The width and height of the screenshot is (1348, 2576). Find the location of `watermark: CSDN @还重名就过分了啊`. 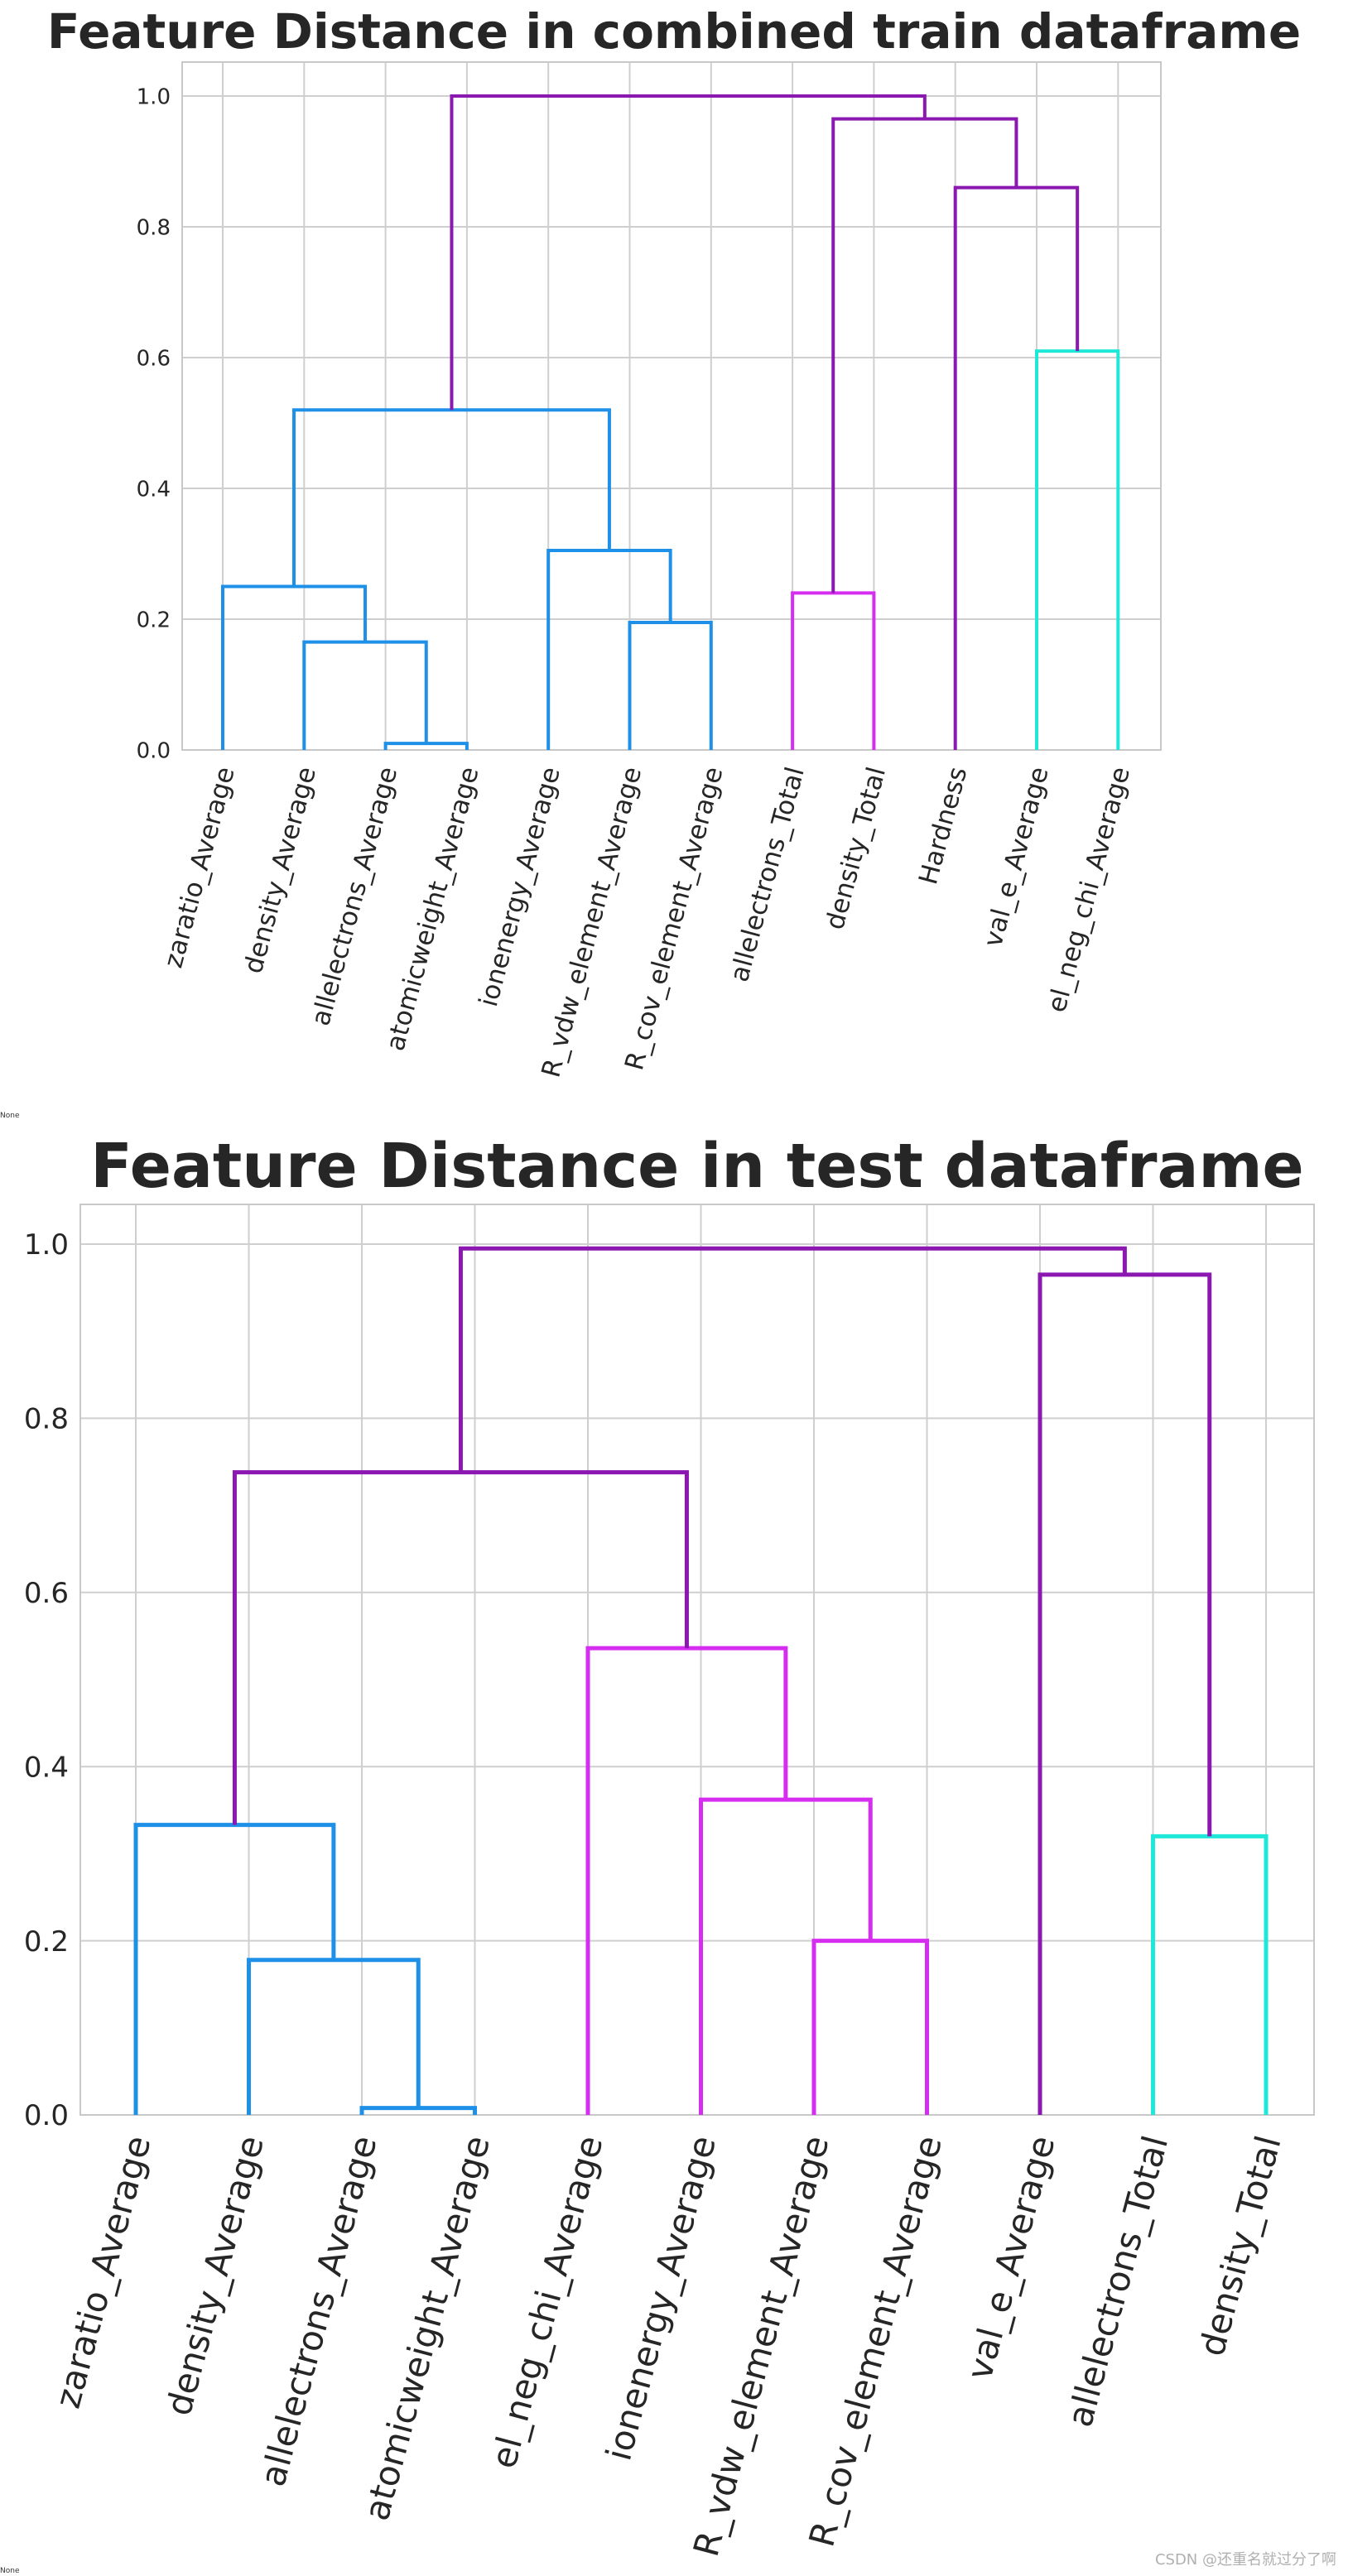

watermark: CSDN @还重名就过分了啊 is located at coordinates (1245, 2560).